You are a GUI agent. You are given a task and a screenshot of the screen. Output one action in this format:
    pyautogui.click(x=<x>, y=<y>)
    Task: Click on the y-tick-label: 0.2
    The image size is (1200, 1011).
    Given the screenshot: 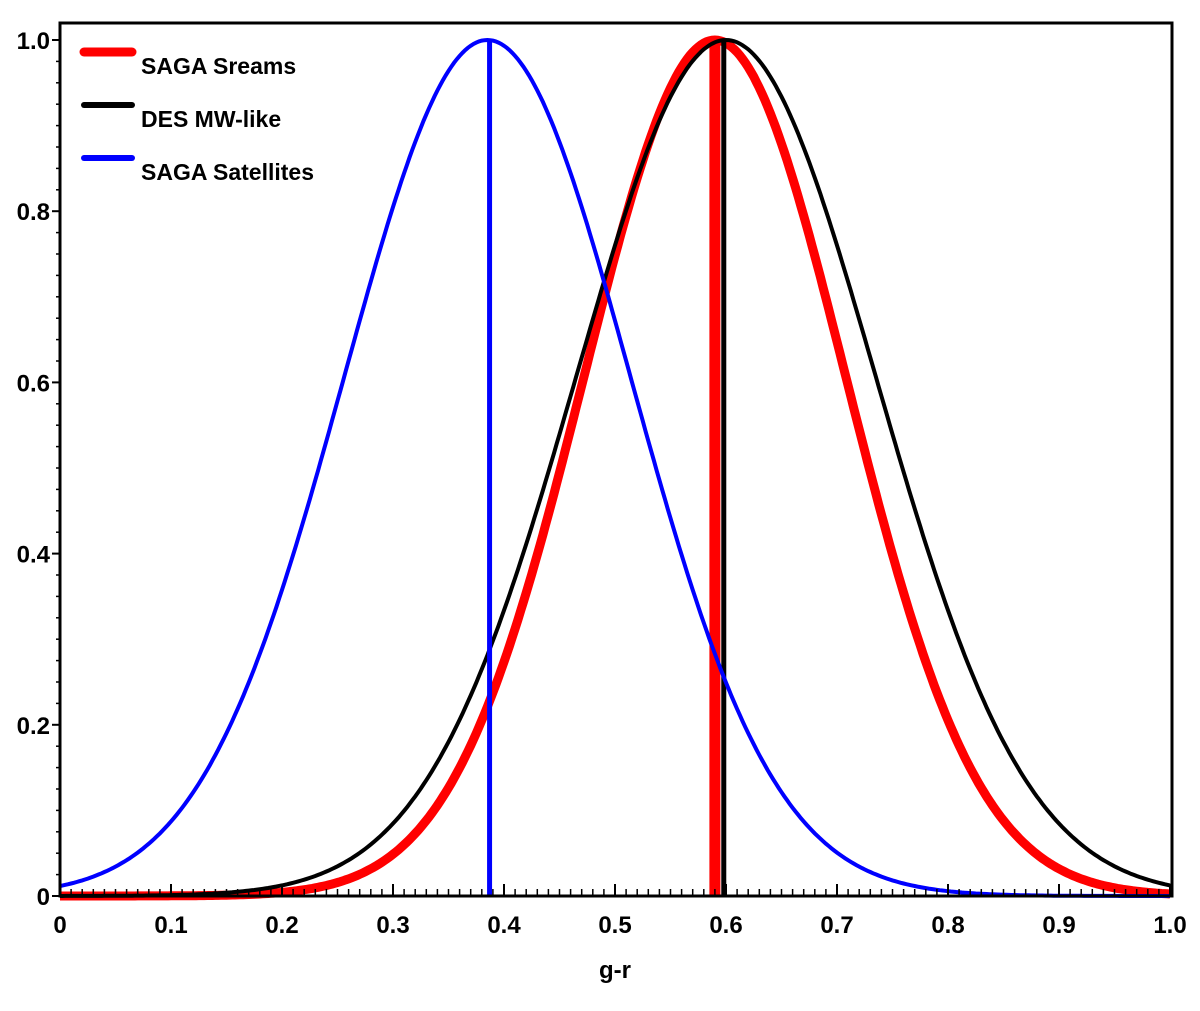 What is the action you would take?
    pyautogui.click(x=33, y=726)
    